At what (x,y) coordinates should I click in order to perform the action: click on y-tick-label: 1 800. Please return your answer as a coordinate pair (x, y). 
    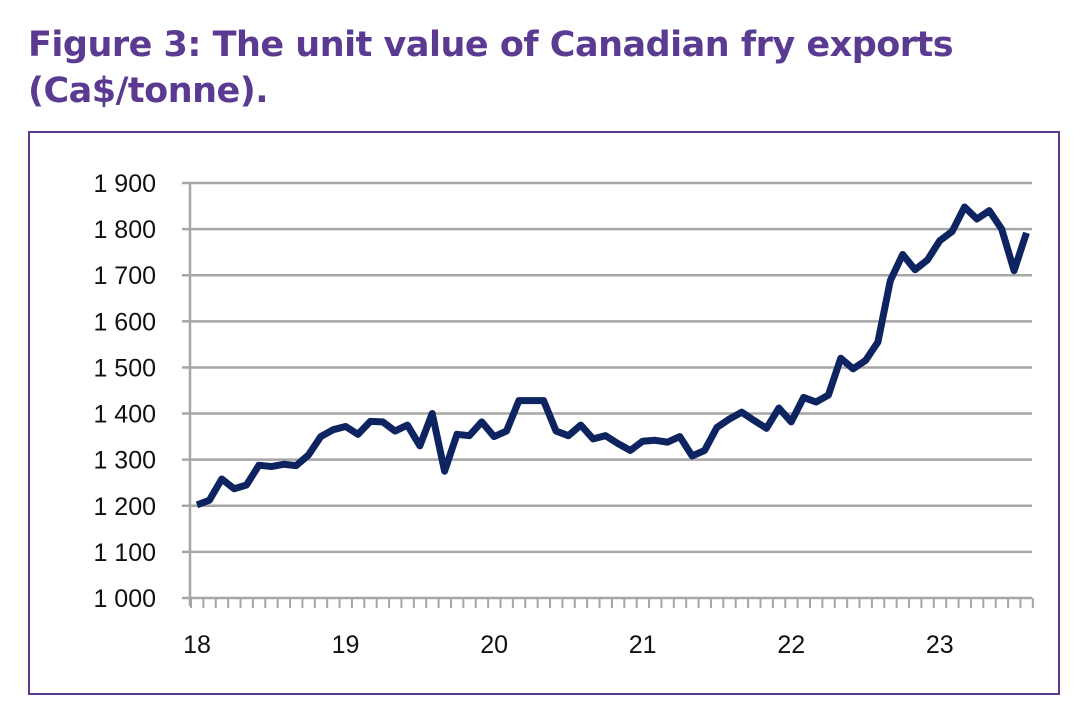
    Looking at the image, I should click on (124, 230).